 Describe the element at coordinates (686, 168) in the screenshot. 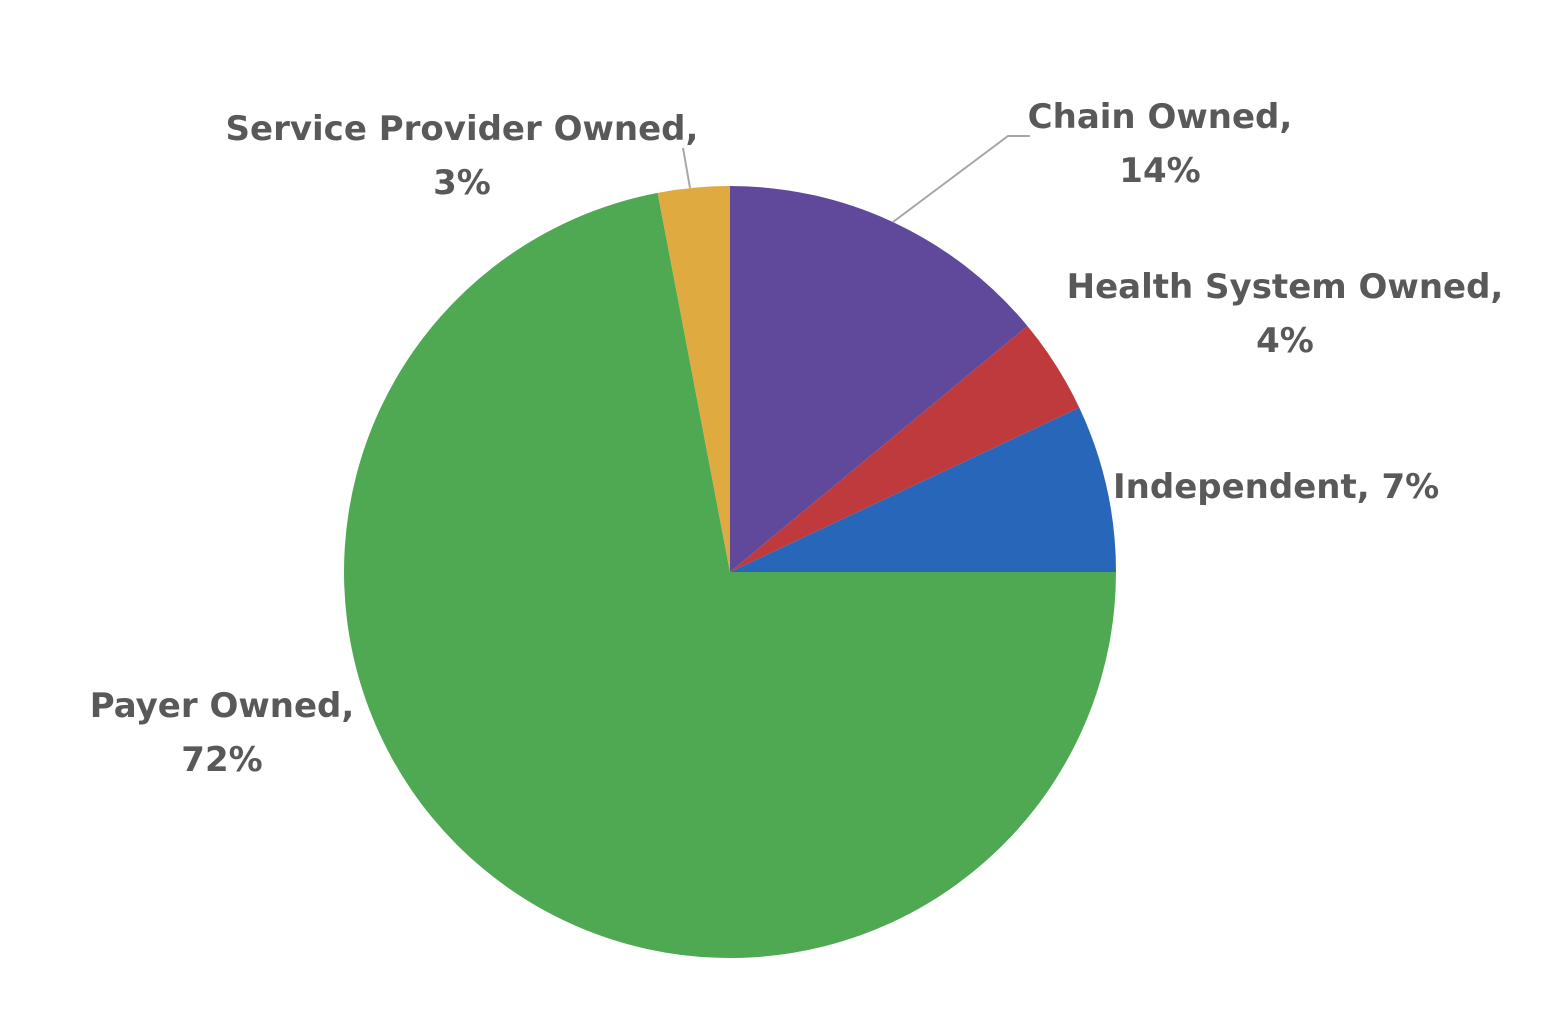

I see `leader-line-service-provider-owned` at that location.